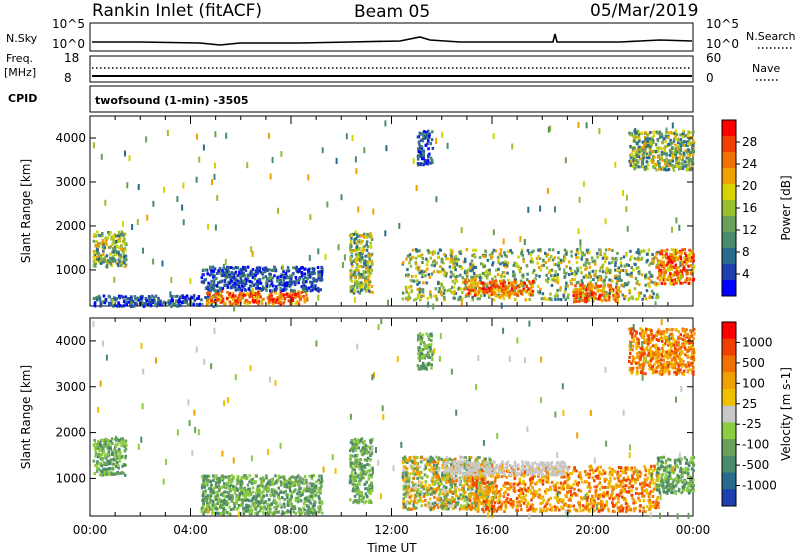 This screenshot has height=554, width=800. Describe the element at coordinates (644, 11) in the screenshot. I see `date-title: 05/Mar/2019` at that location.